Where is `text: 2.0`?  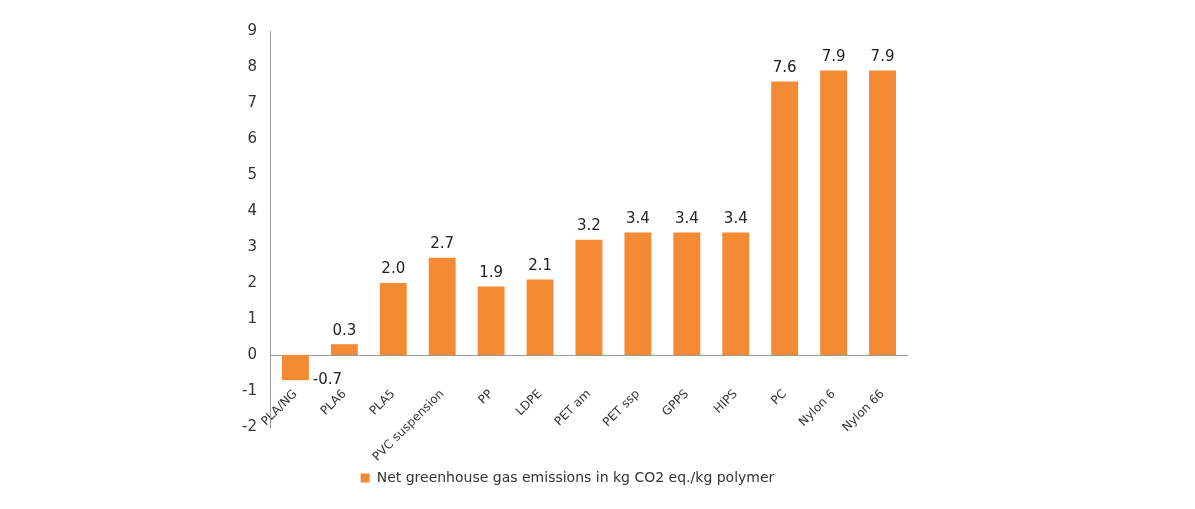
text: 2.0 is located at coordinates (393, 268).